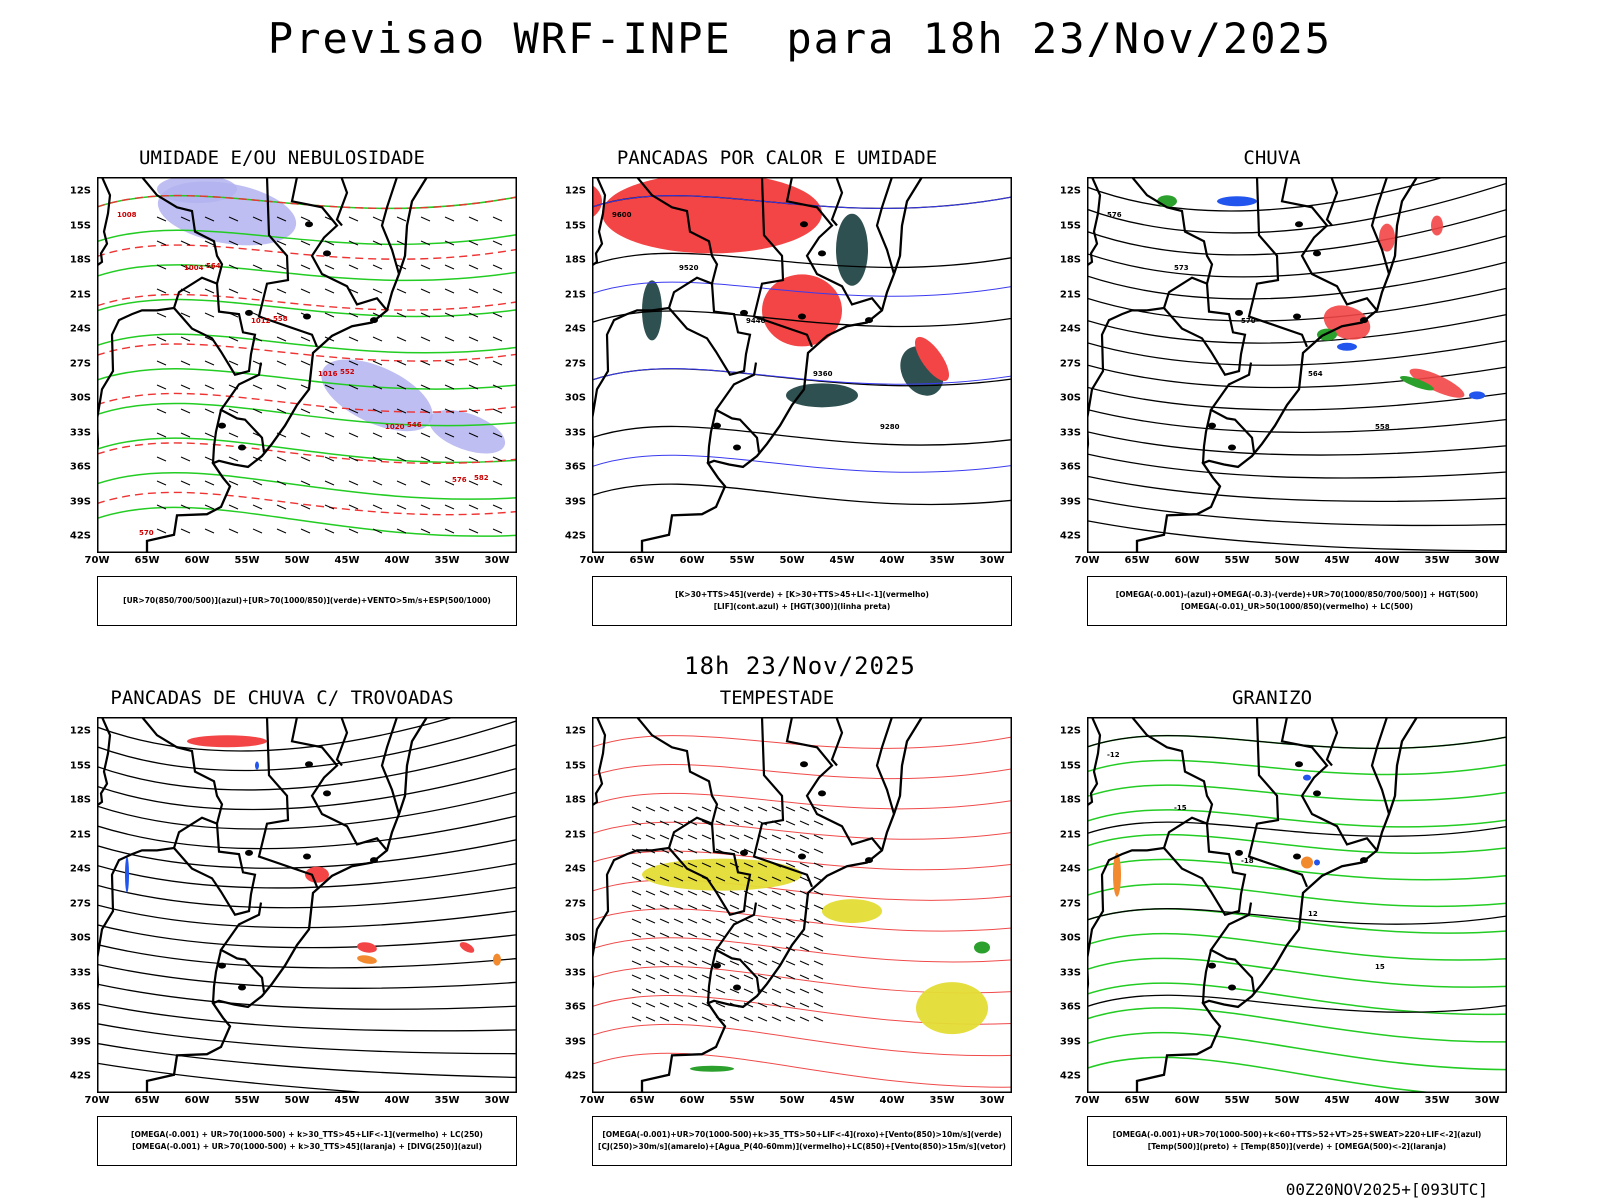 The width and height of the screenshot is (1600, 1200). What do you see at coordinates (777, 698) in the screenshot?
I see `panel-title: TEMPESTADE` at bounding box center [777, 698].